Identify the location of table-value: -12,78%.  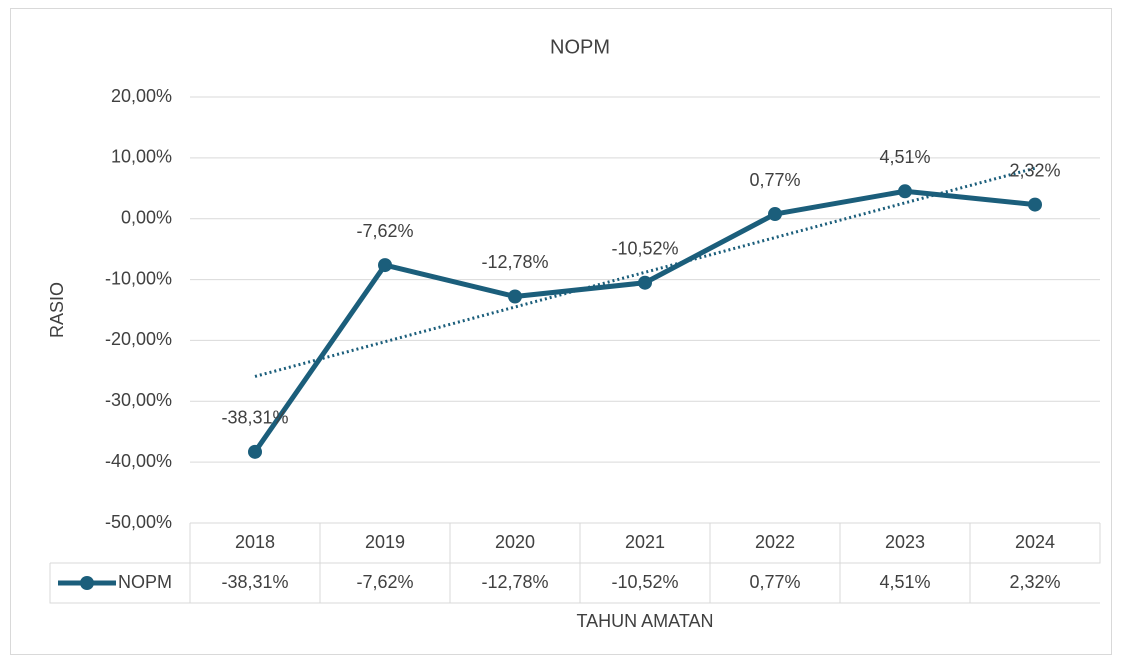
(514, 582).